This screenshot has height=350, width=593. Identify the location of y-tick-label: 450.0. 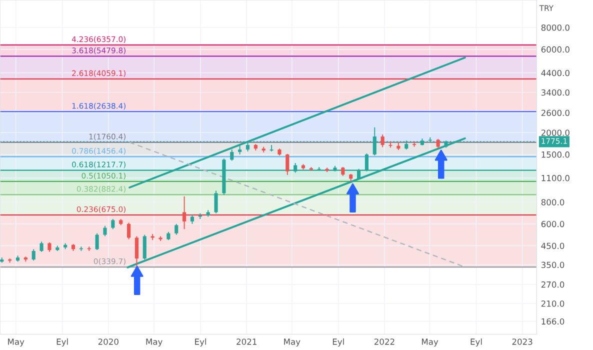
(552, 246).